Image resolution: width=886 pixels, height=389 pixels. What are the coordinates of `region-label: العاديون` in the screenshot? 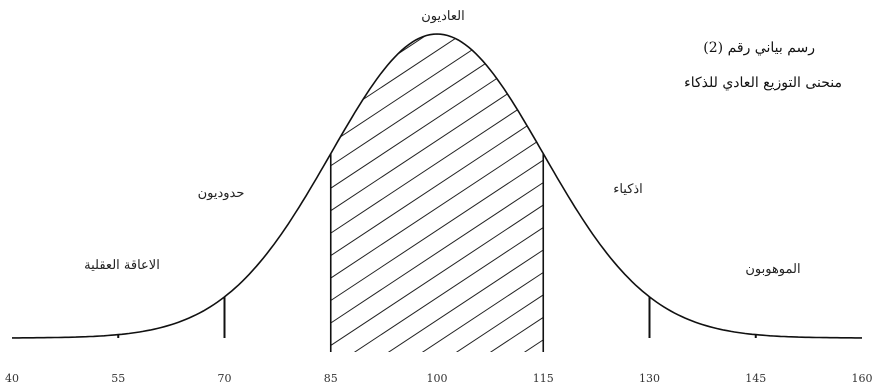 It's located at (442, 16).